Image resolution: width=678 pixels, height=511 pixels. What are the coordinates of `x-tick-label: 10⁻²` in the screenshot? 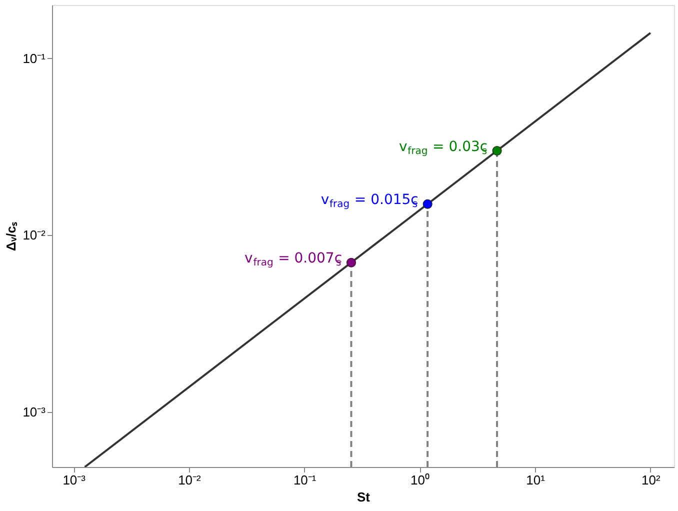 It's located at (190, 480).